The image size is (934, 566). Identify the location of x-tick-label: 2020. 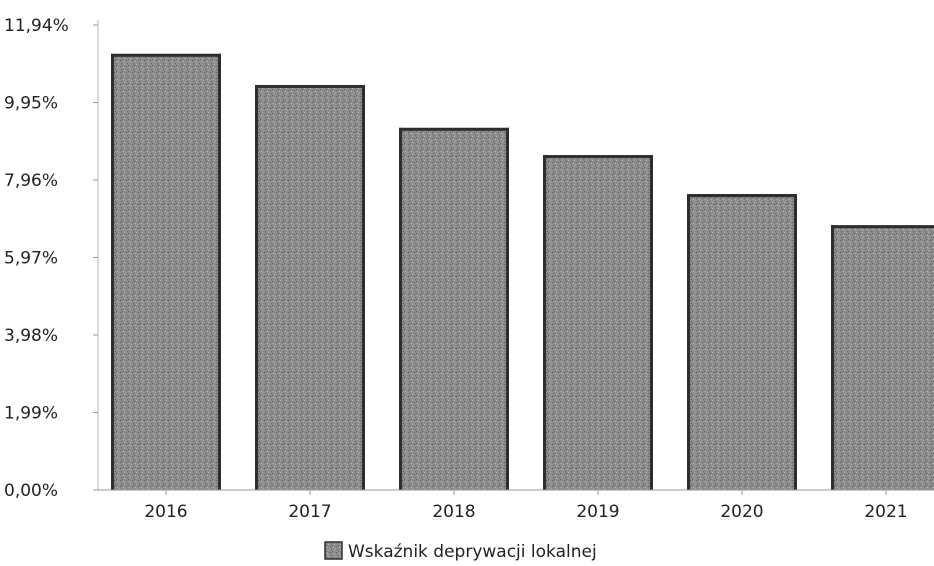
(741, 512).